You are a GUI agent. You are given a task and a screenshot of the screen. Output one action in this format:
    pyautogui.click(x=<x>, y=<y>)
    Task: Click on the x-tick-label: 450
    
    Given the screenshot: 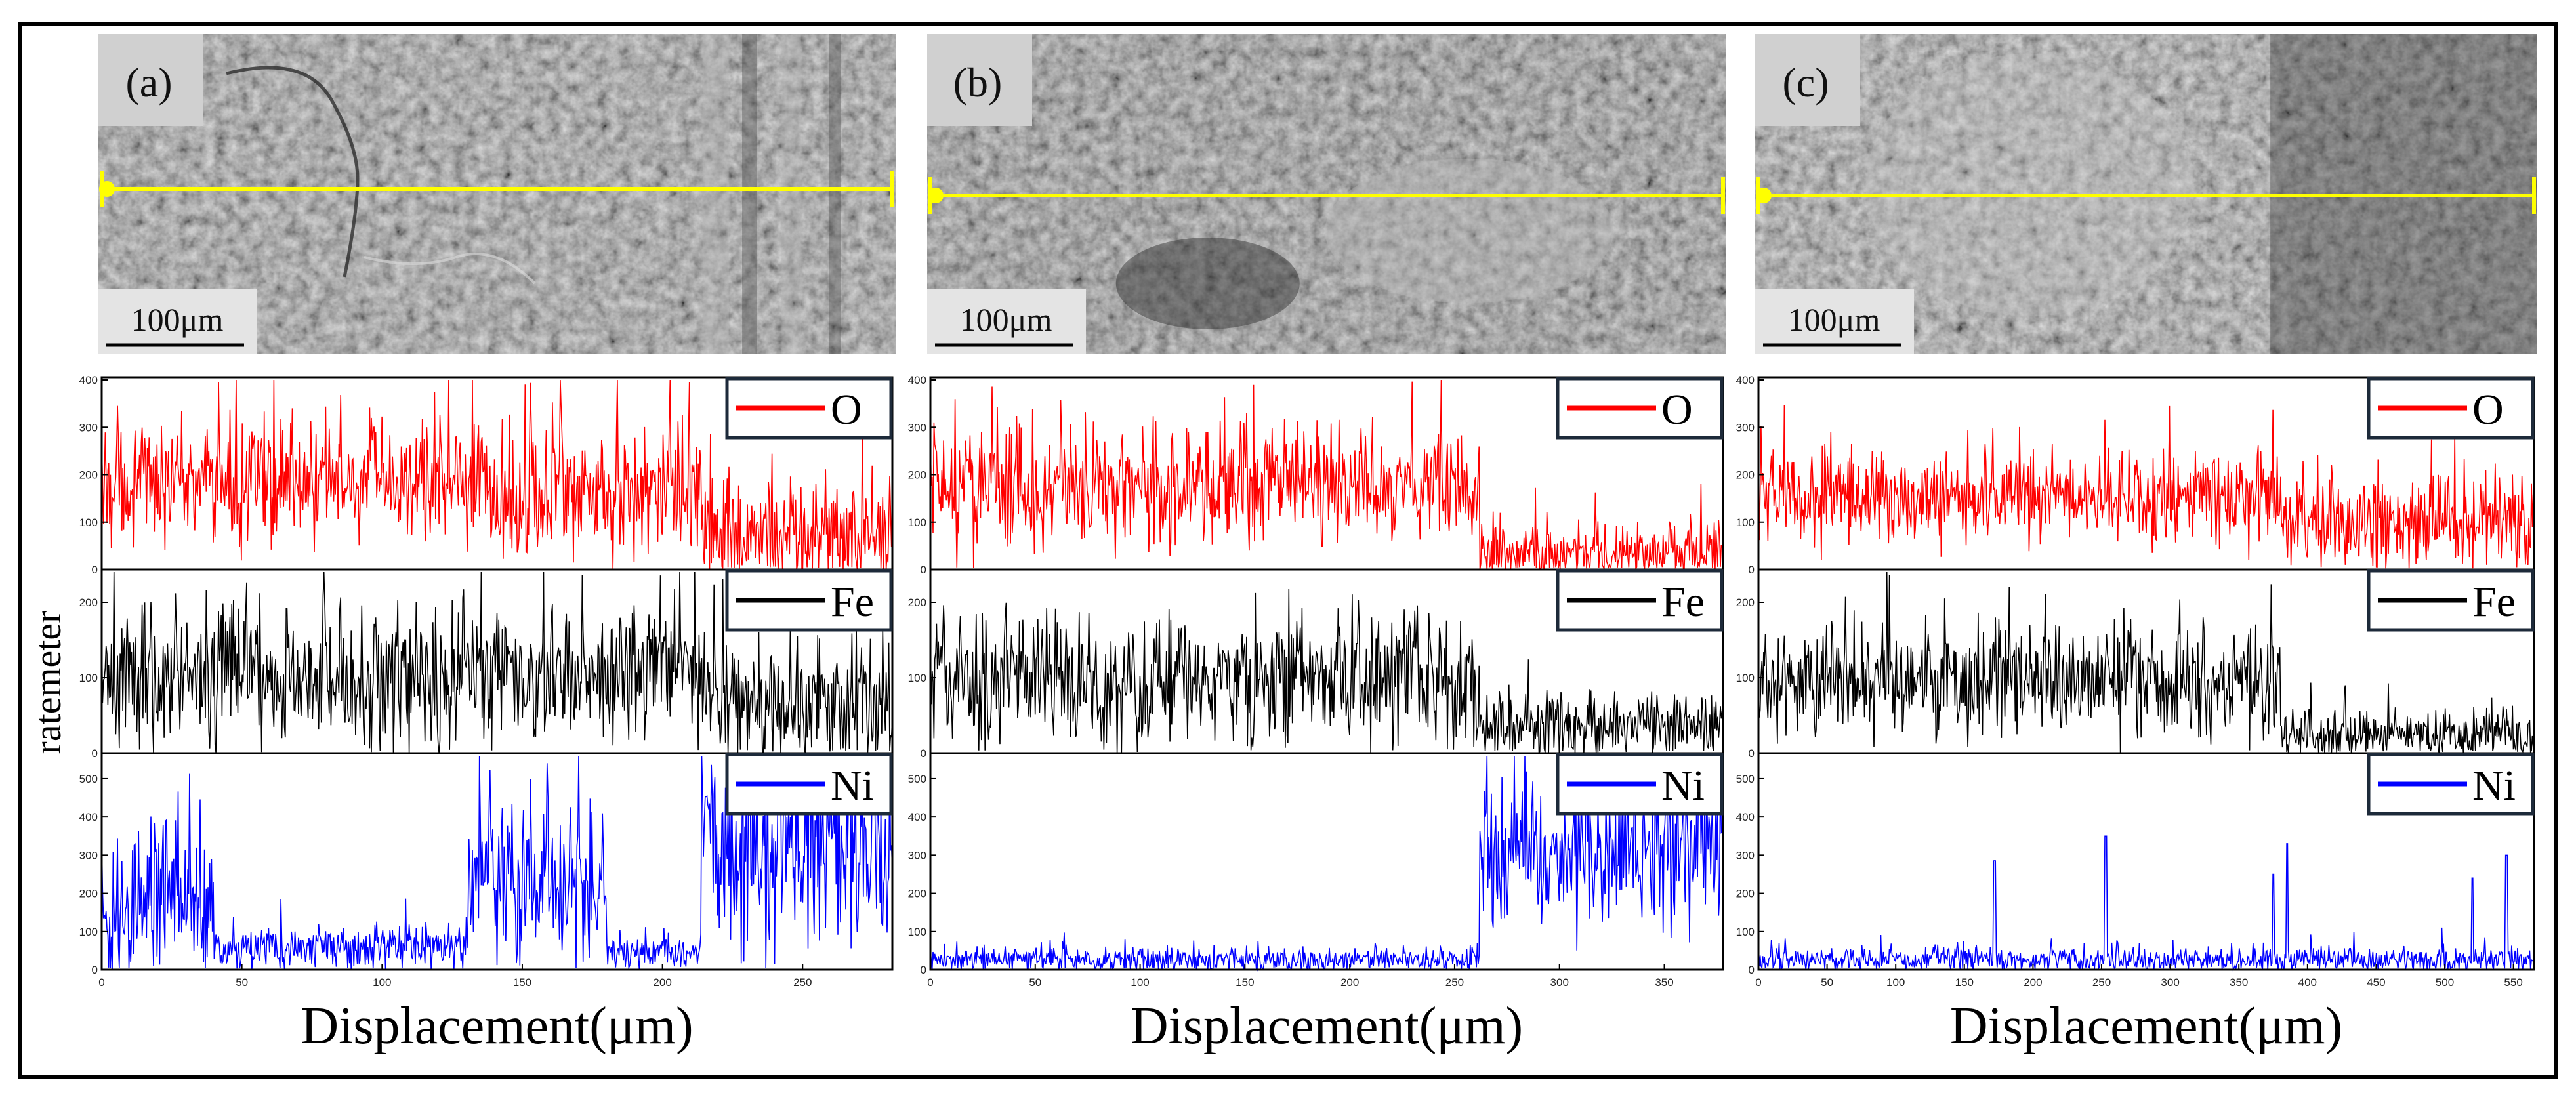 What is the action you would take?
    pyautogui.click(x=2376, y=982)
    